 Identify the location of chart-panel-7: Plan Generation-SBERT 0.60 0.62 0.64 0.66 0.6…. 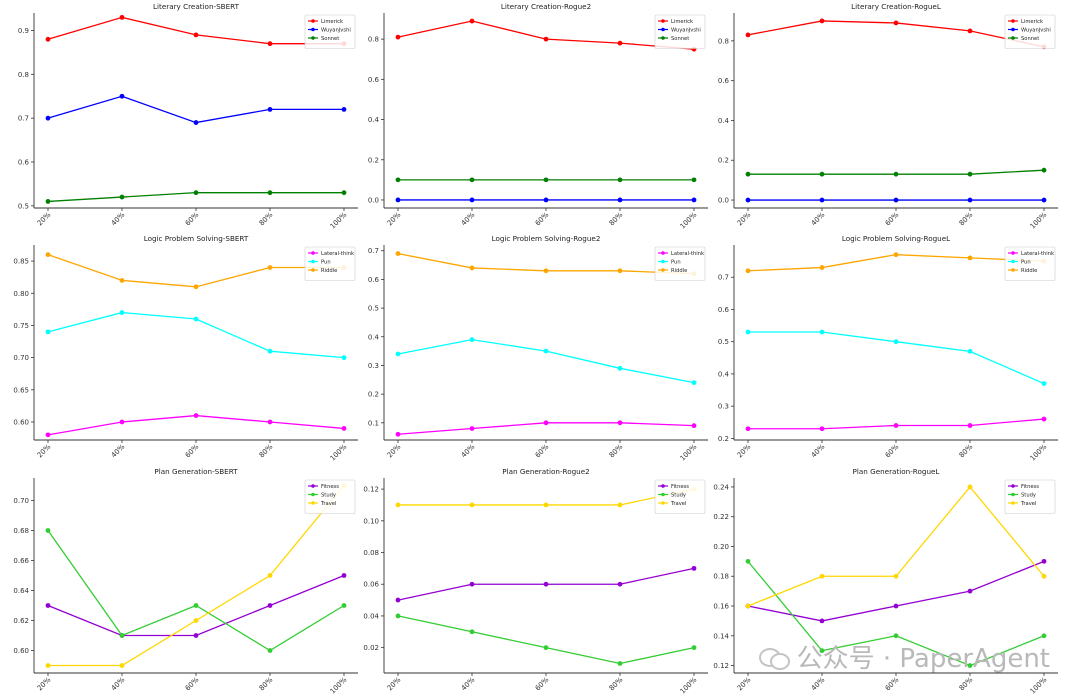
(185, 581).